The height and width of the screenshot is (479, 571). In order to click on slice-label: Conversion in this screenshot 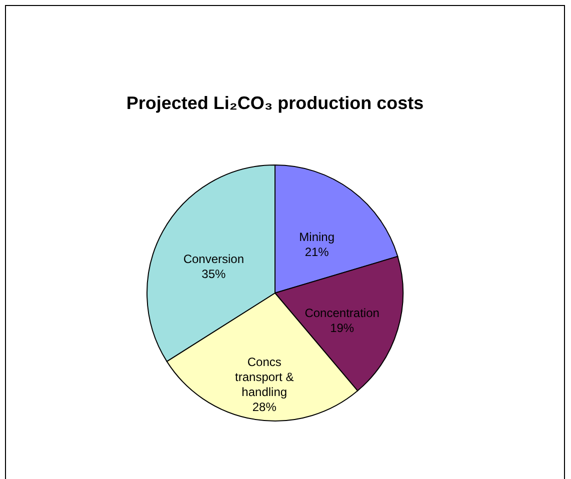, I will do `click(213, 259)`.